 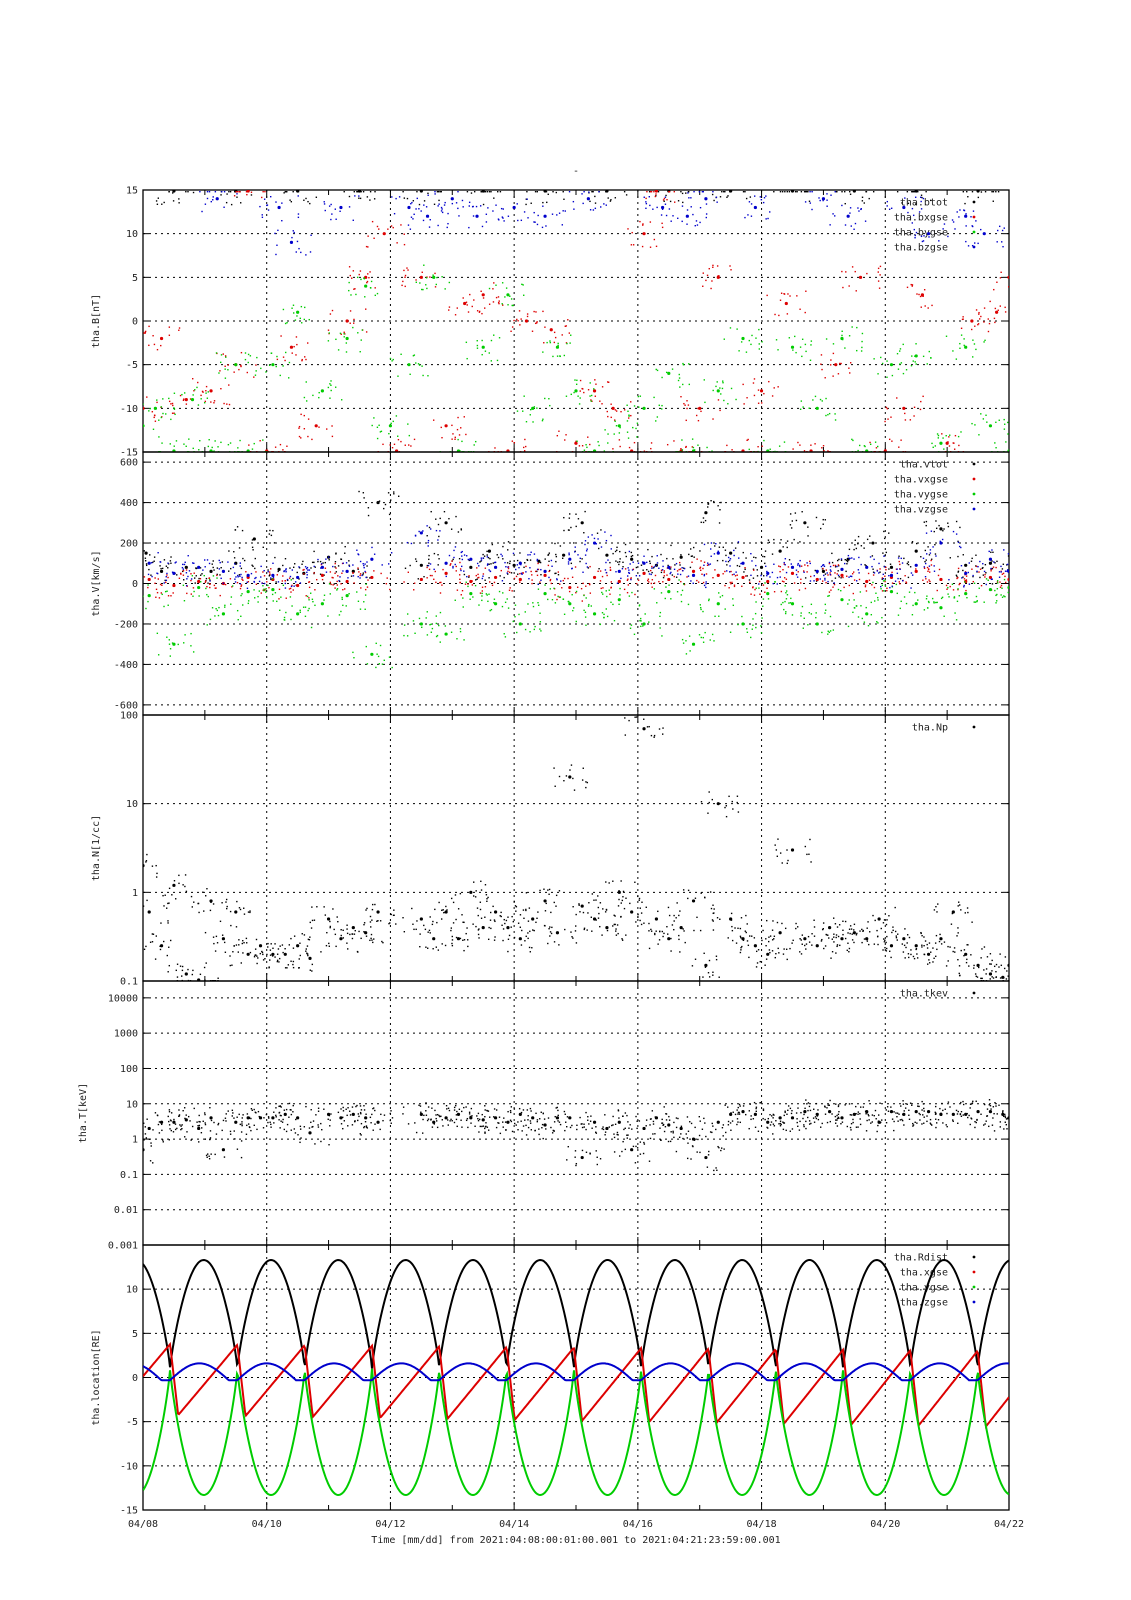 What do you see at coordinates (576, 171) in the screenshot?
I see `figure-title: -` at bounding box center [576, 171].